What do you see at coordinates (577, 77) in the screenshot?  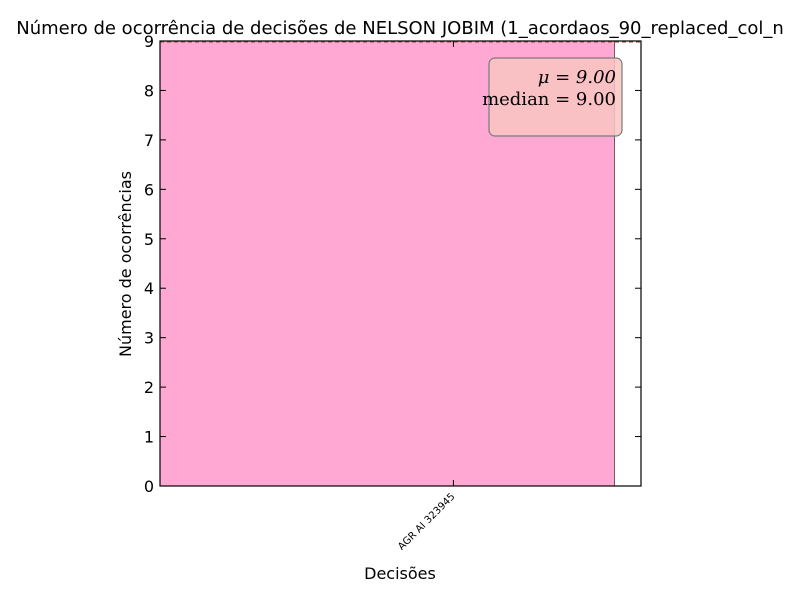 I see `stats-mean-label: μ = 9.00` at bounding box center [577, 77].